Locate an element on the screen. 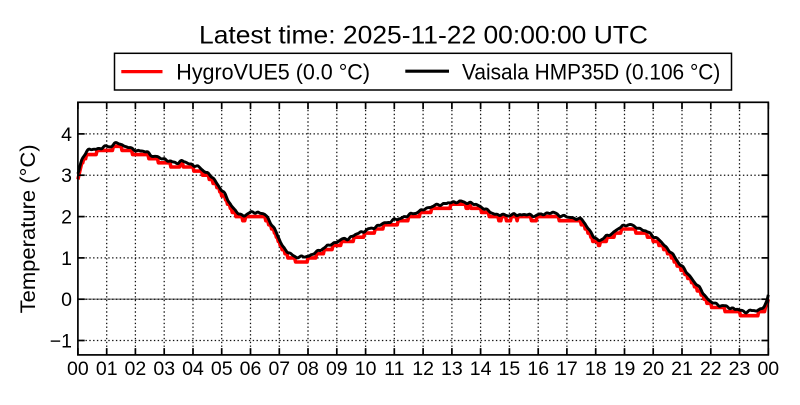 The width and height of the screenshot is (800, 405). svg-text: 1 is located at coordinates (66, 259).